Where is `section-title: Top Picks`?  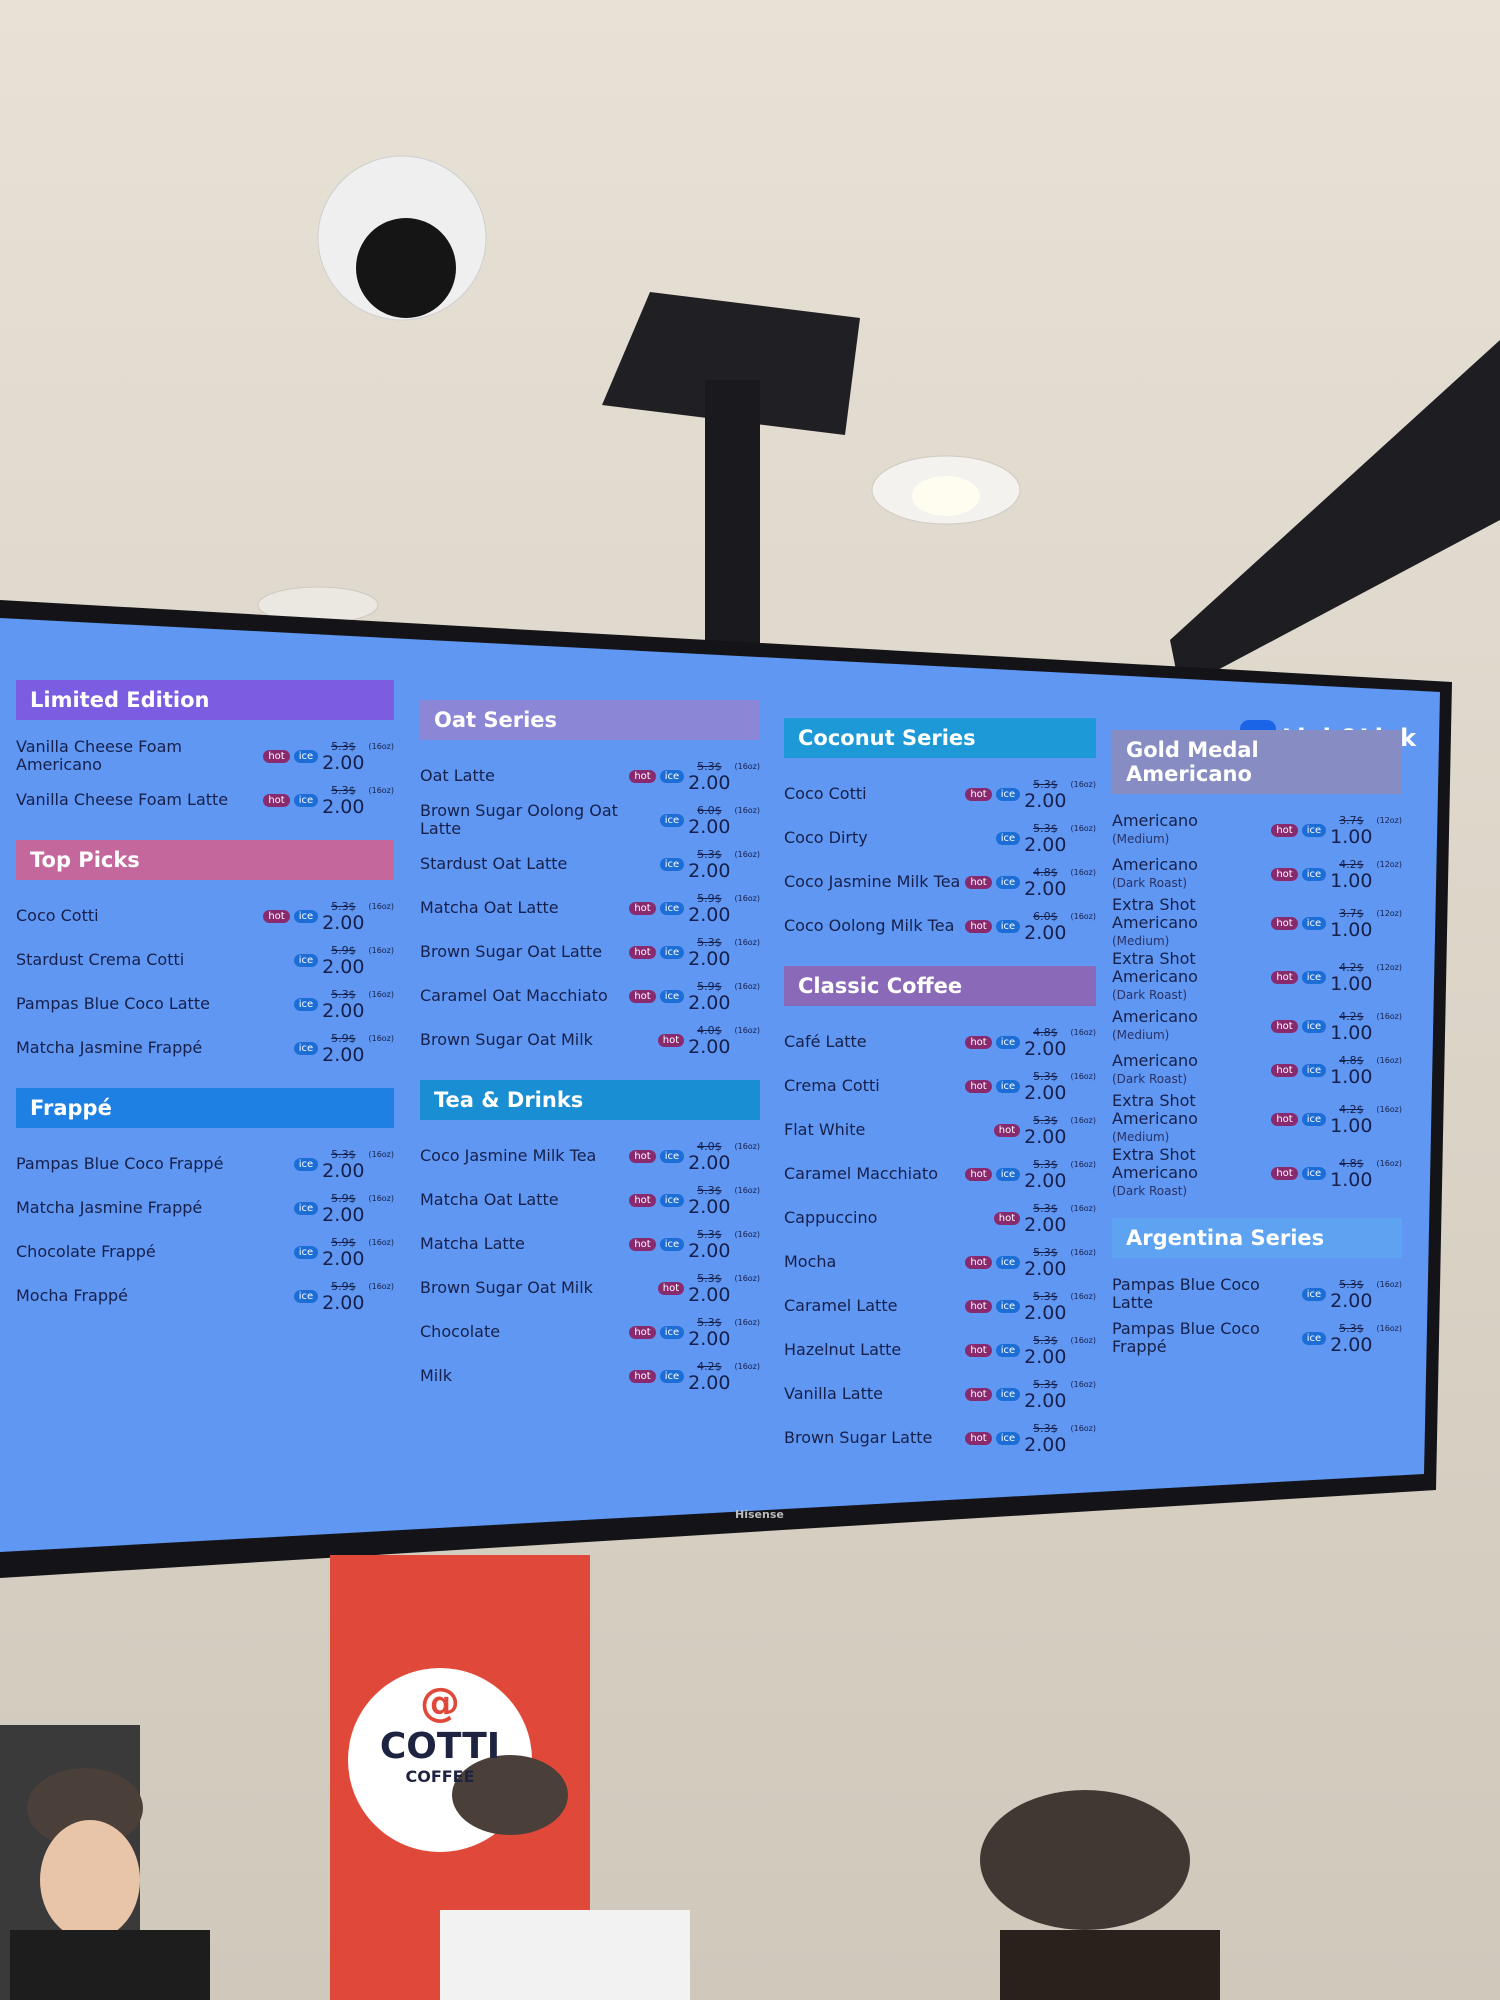
section-title: Top Picks is located at coordinates (205, 860).